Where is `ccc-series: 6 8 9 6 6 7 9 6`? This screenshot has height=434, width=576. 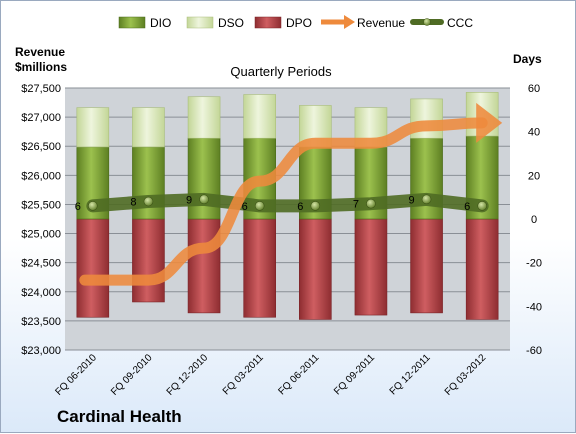 ccc-series: 6 8 9 6 6 7 9 6 is located at coordinates (282, 202).